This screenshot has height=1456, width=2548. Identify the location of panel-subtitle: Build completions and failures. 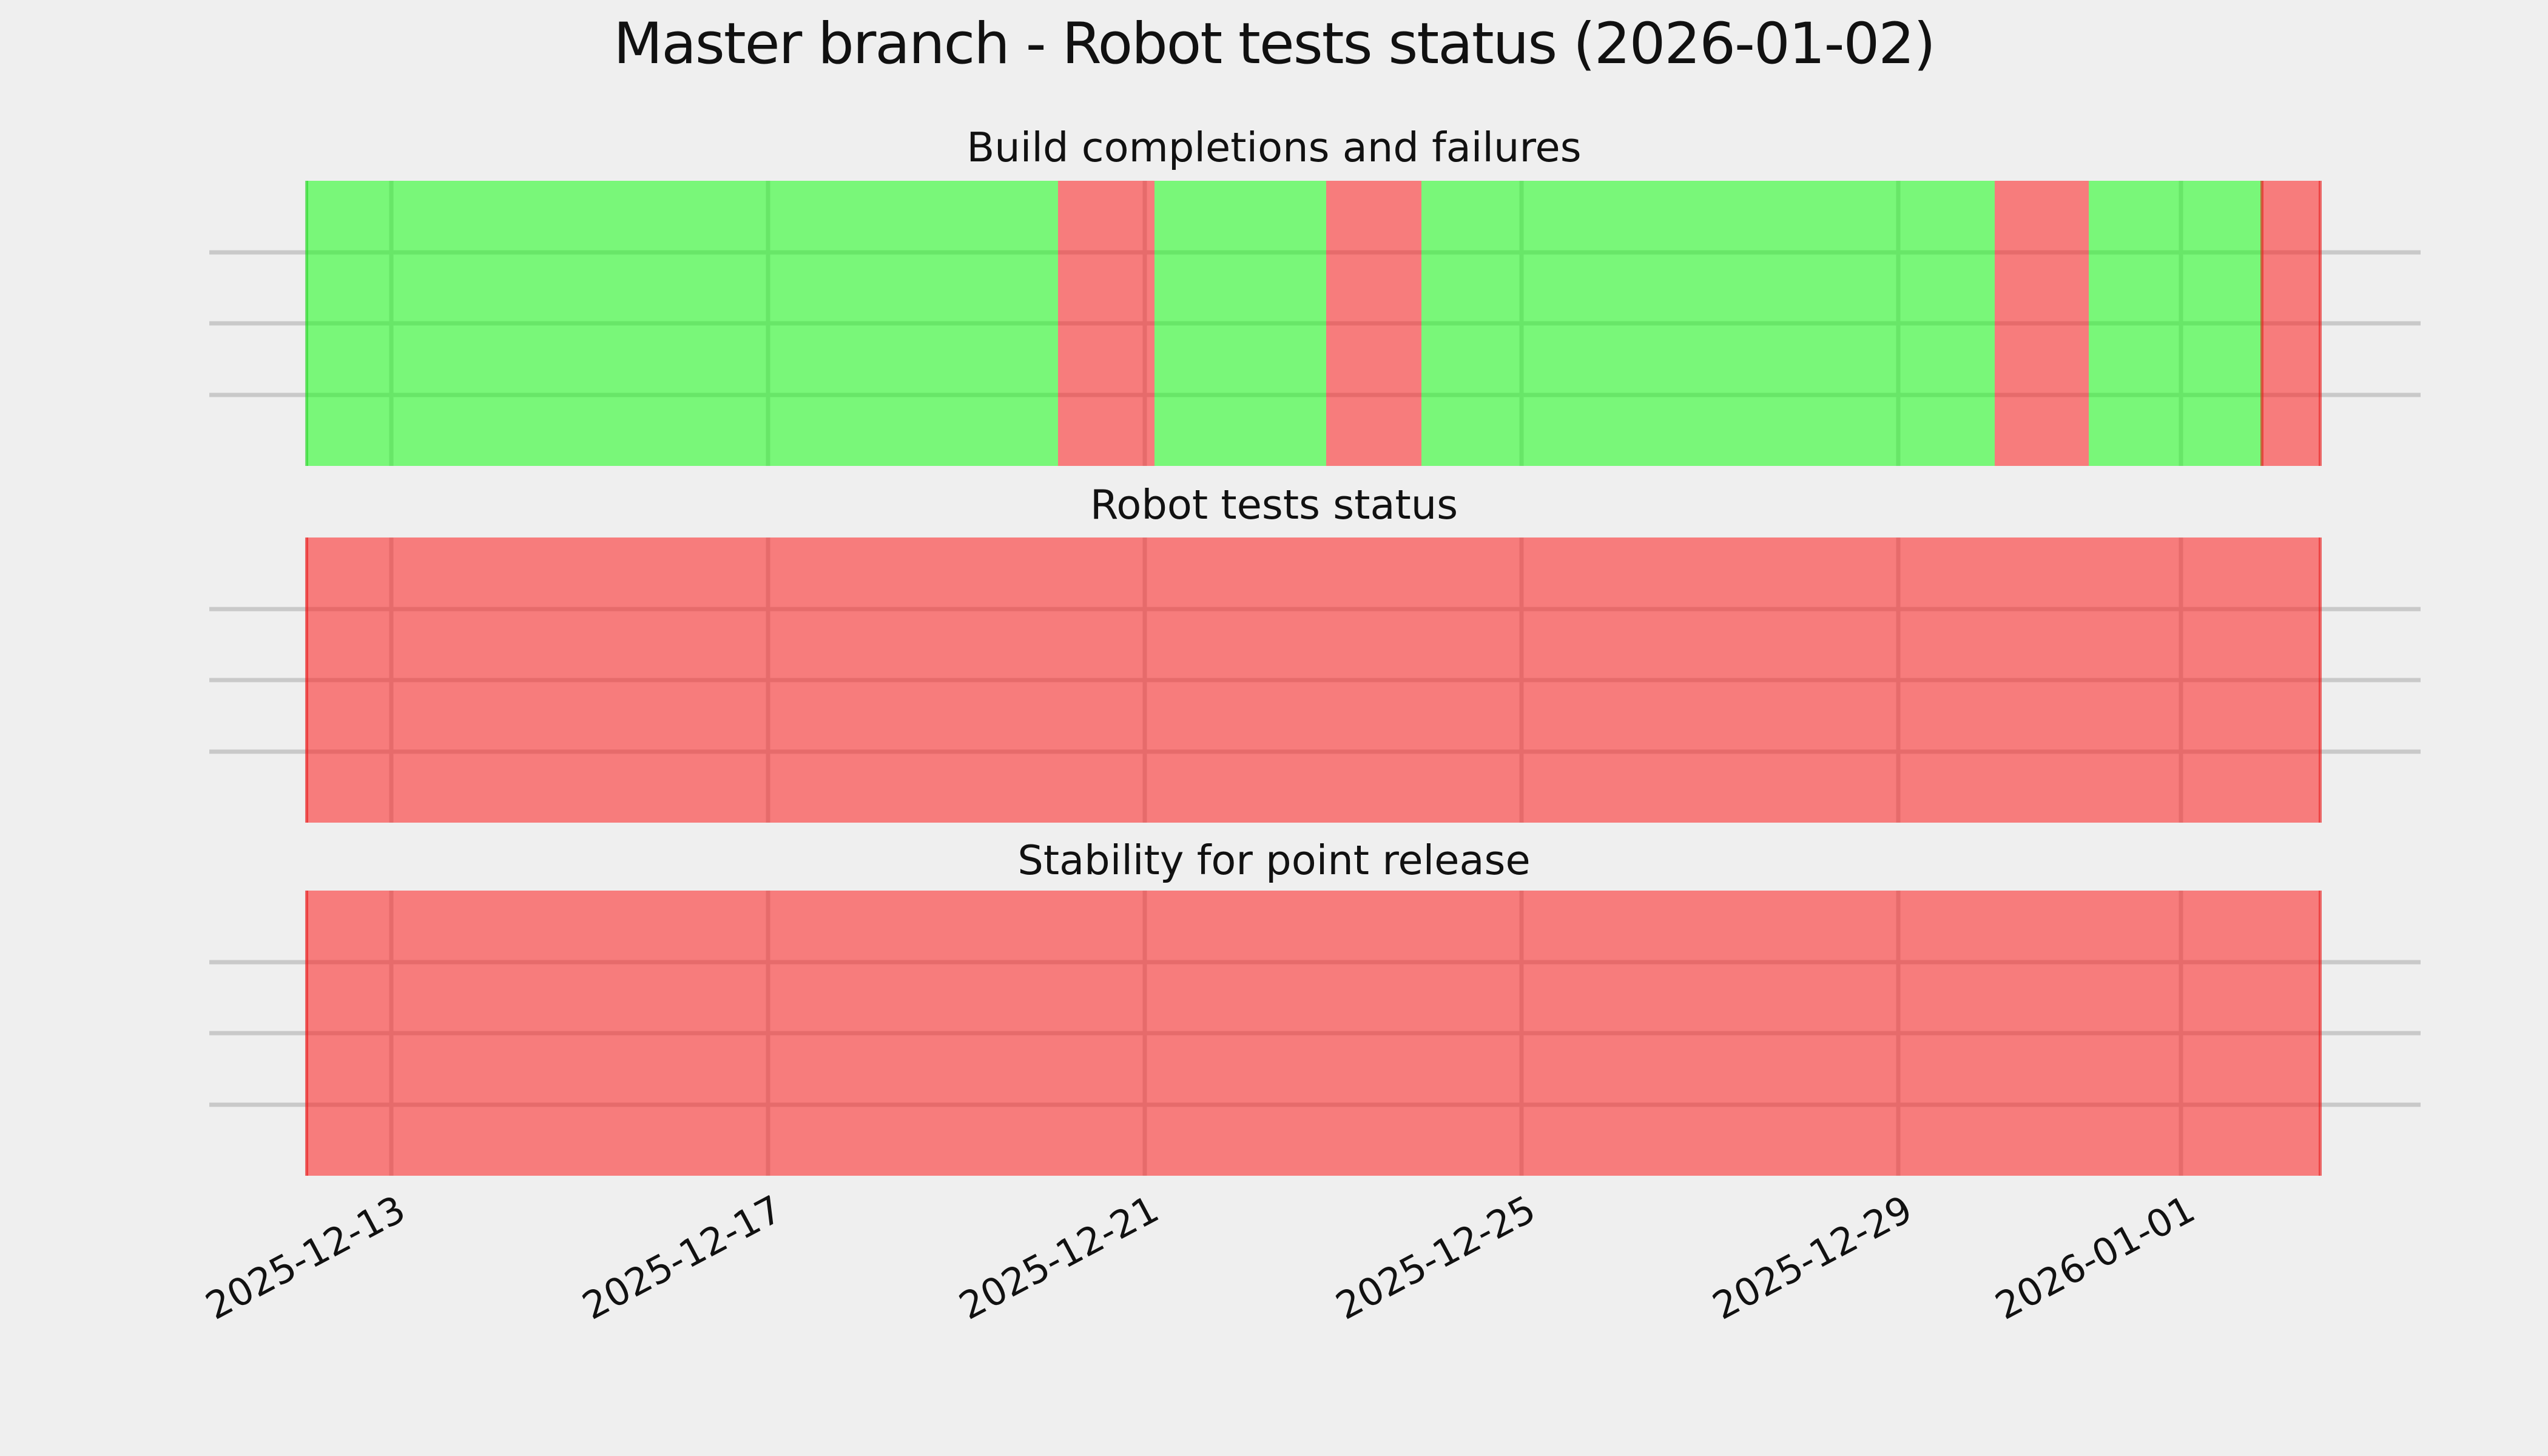
(1274, 147).